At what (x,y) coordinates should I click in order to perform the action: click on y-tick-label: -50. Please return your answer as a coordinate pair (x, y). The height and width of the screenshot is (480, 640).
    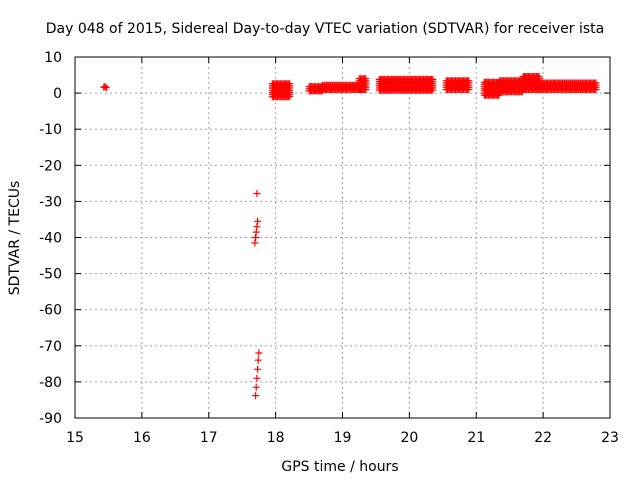
    Looking at the image, I should click on (50, 275).